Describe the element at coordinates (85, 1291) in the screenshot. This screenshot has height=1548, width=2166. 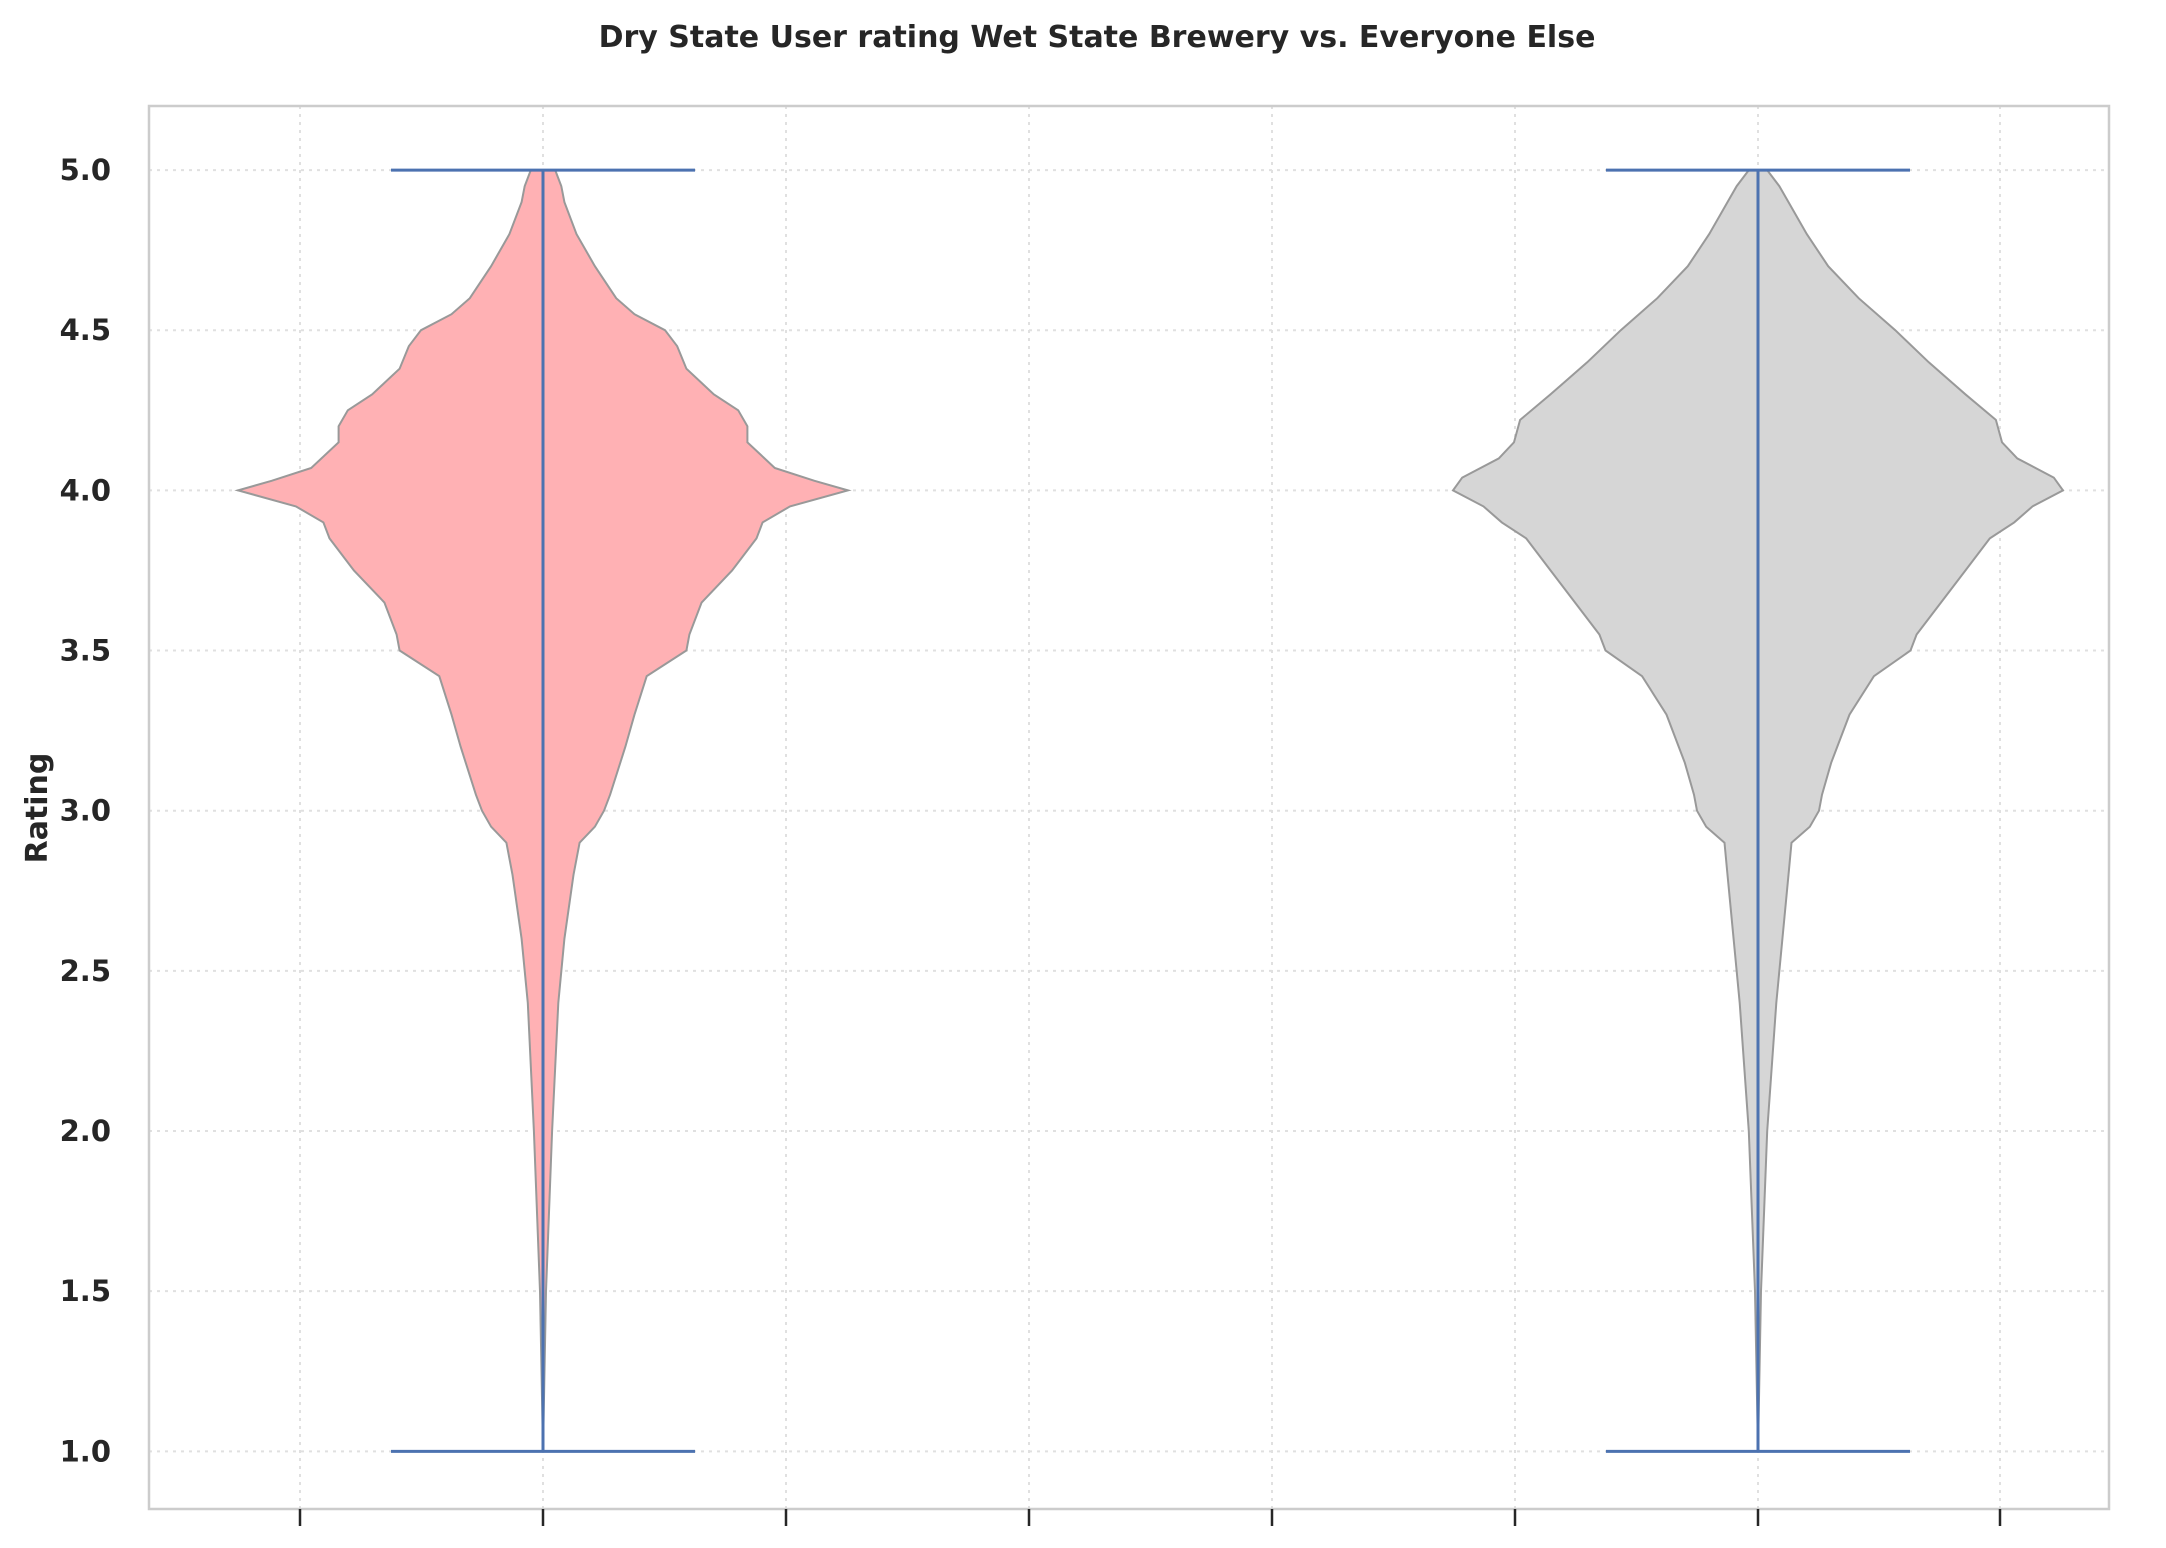
I see `y-tick-label-1.5: 1.5` at that location.